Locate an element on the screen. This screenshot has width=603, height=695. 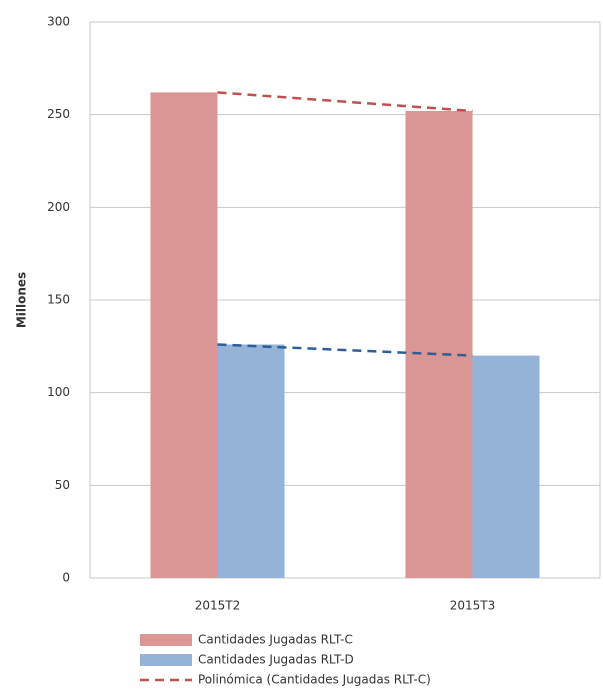
y-tick-label: 50 is located at coordinates (62, 485).